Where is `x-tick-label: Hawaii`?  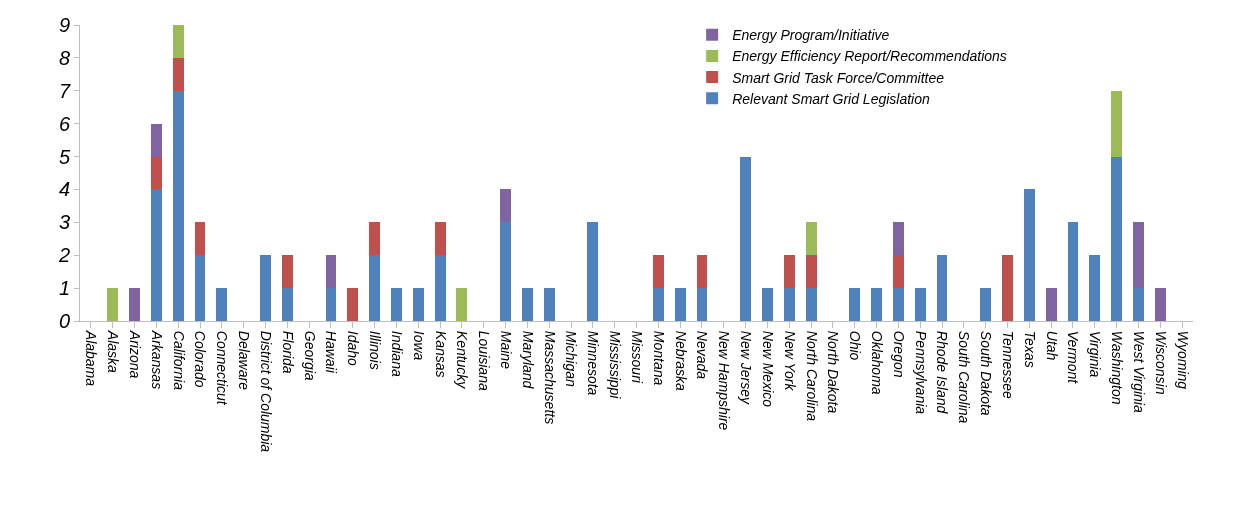 x-tick-label: Hawaii is located at coordinates (331, 352).